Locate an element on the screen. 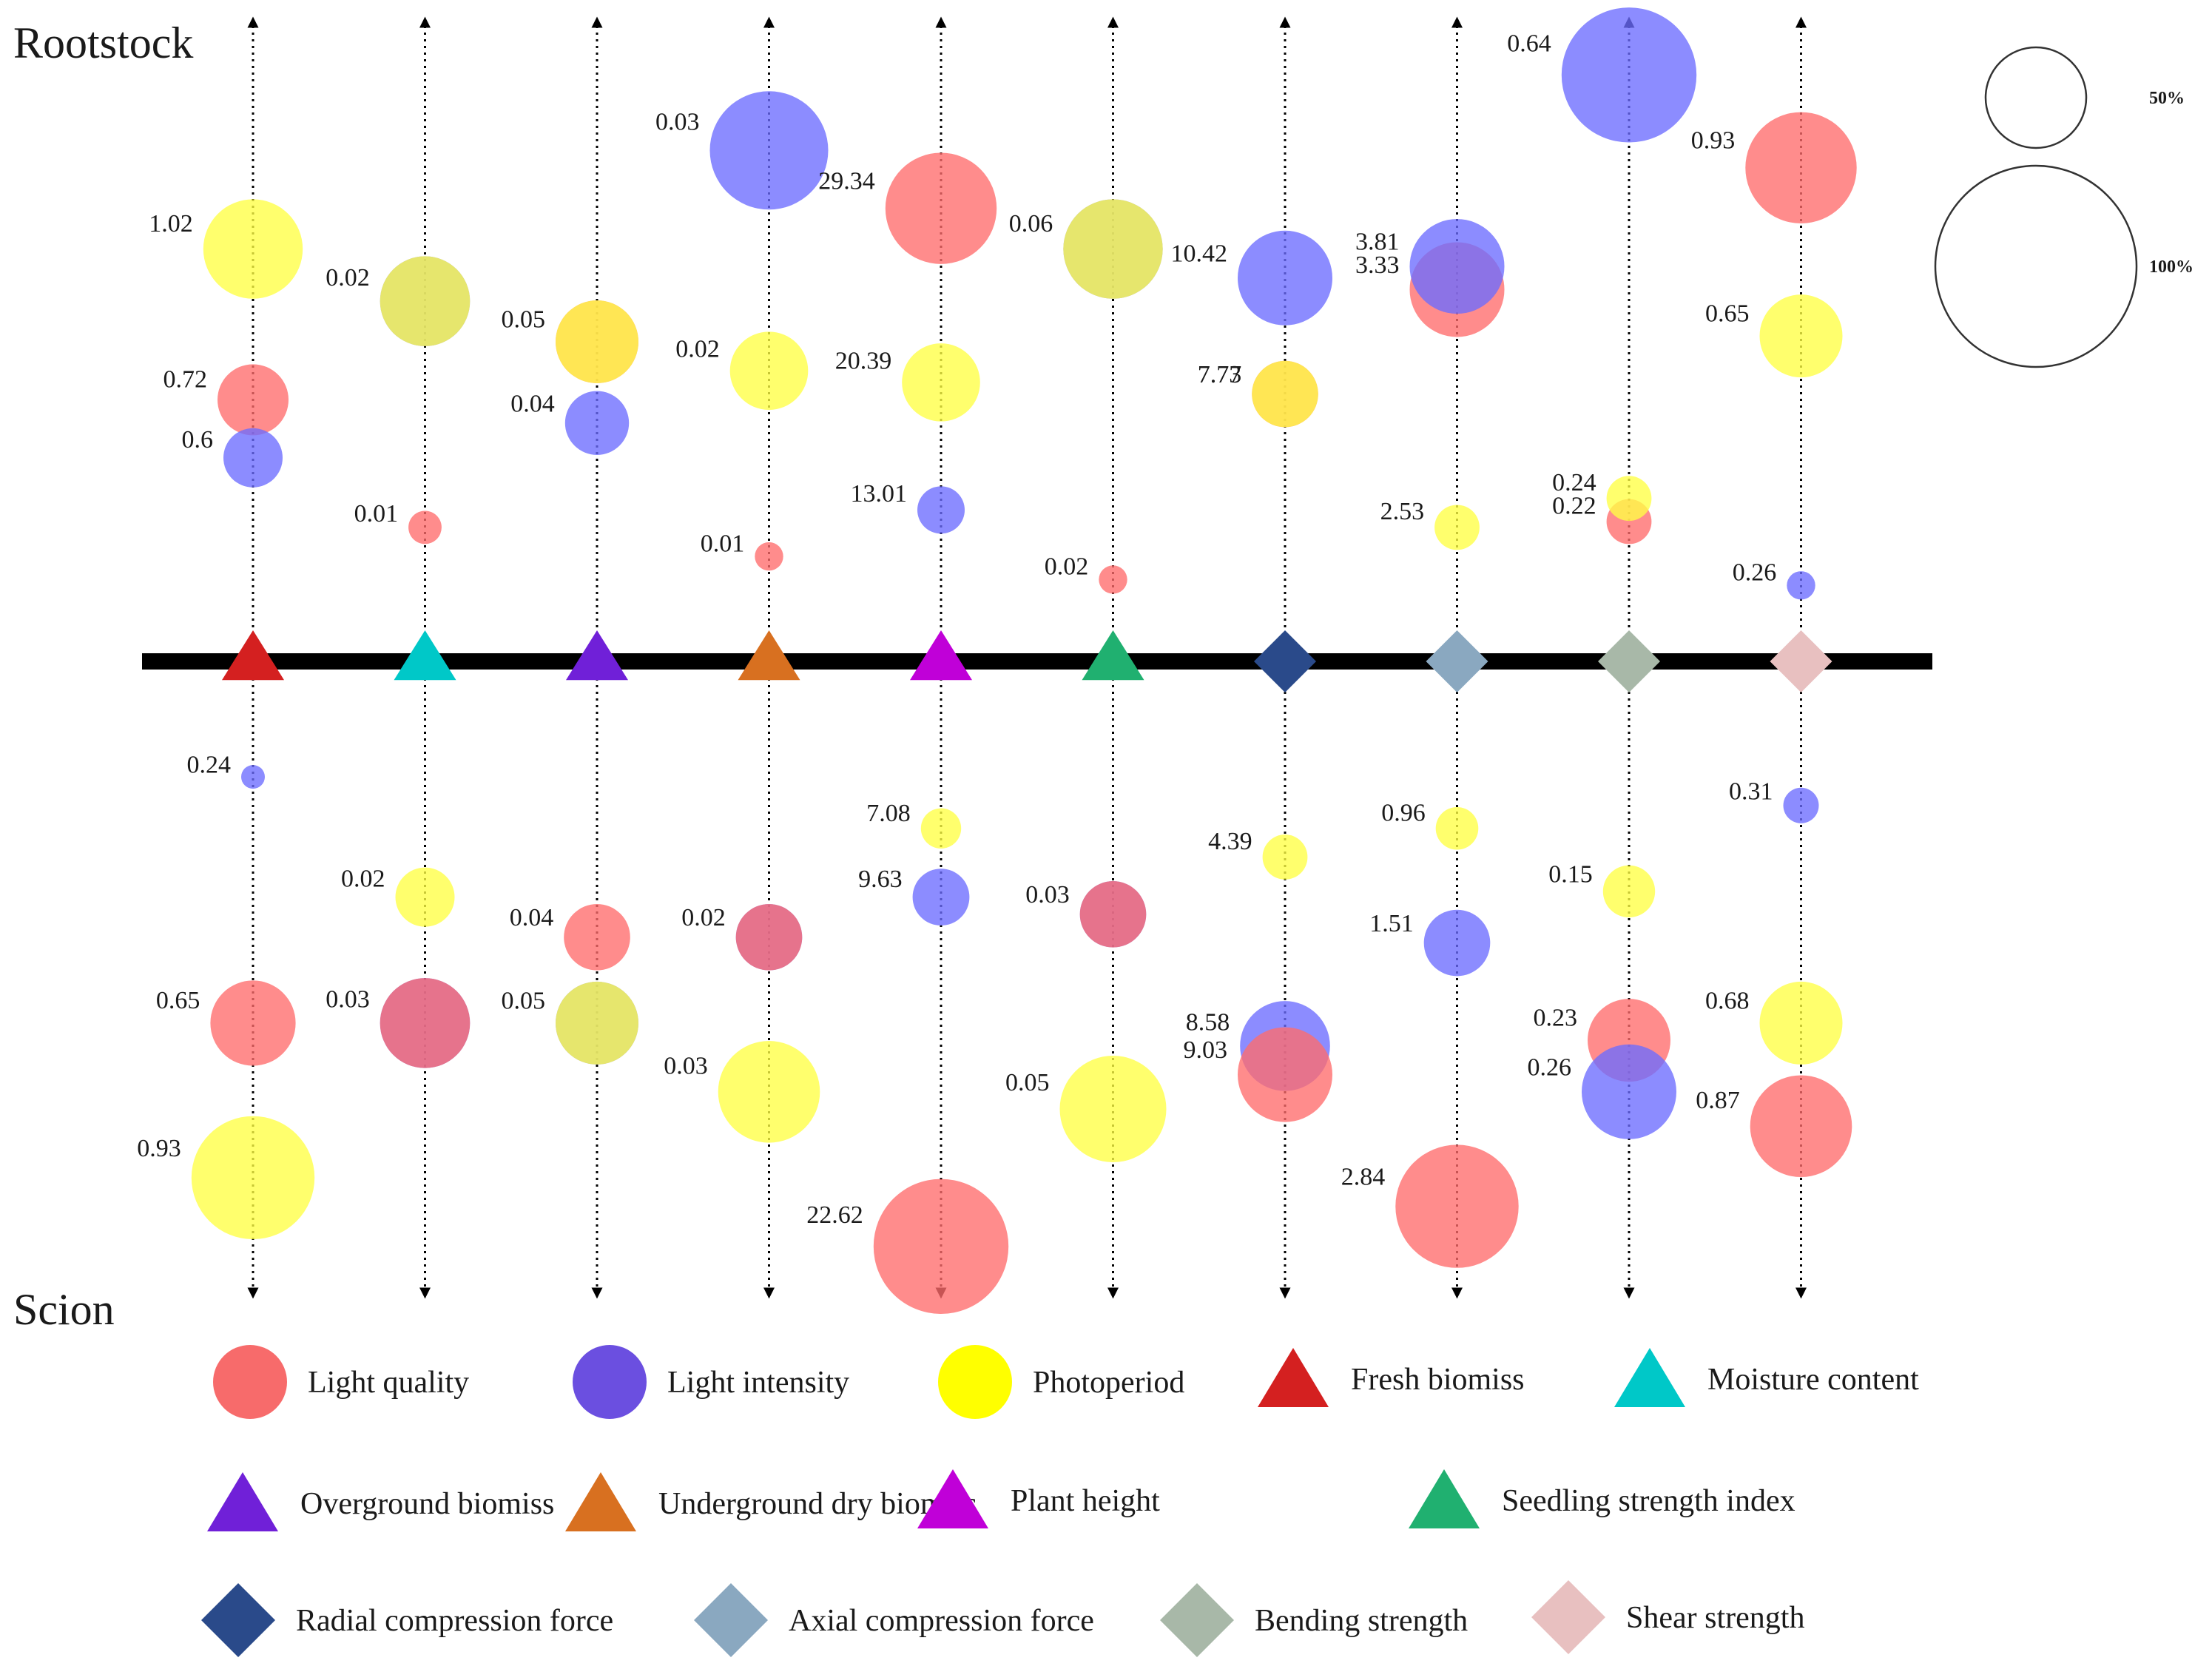 The image size is (2212, 1669). legend-item-13: Shear strength is located at coordinates (1667, 1617).